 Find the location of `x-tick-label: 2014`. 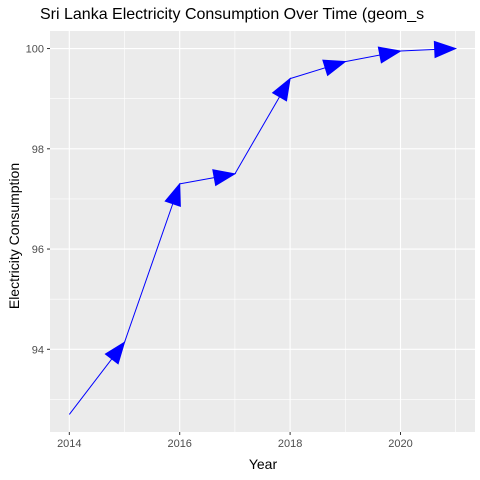

x-tick-label: 2014 is located at coordinates (69, 444).